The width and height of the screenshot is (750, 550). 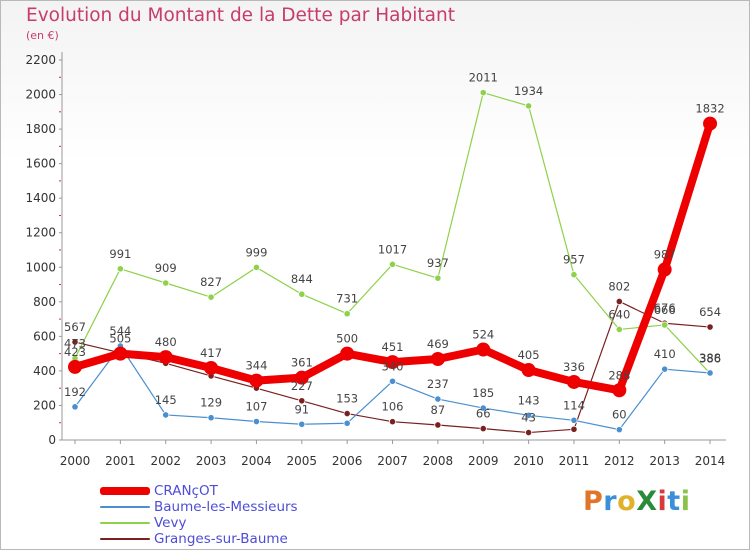 I want to click on data-label: 106, so click(x=393, y=407).